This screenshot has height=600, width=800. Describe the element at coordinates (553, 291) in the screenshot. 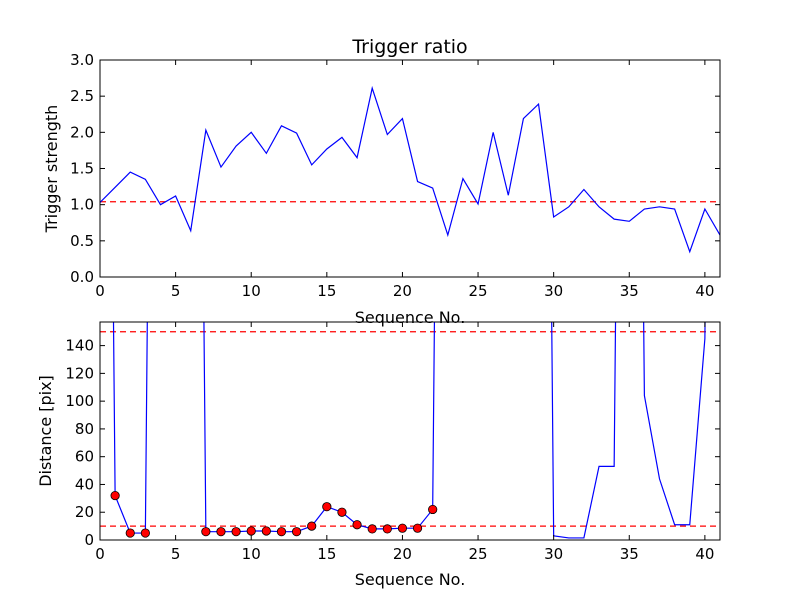

I see `top-x-tick-label-6: 30` at that location.